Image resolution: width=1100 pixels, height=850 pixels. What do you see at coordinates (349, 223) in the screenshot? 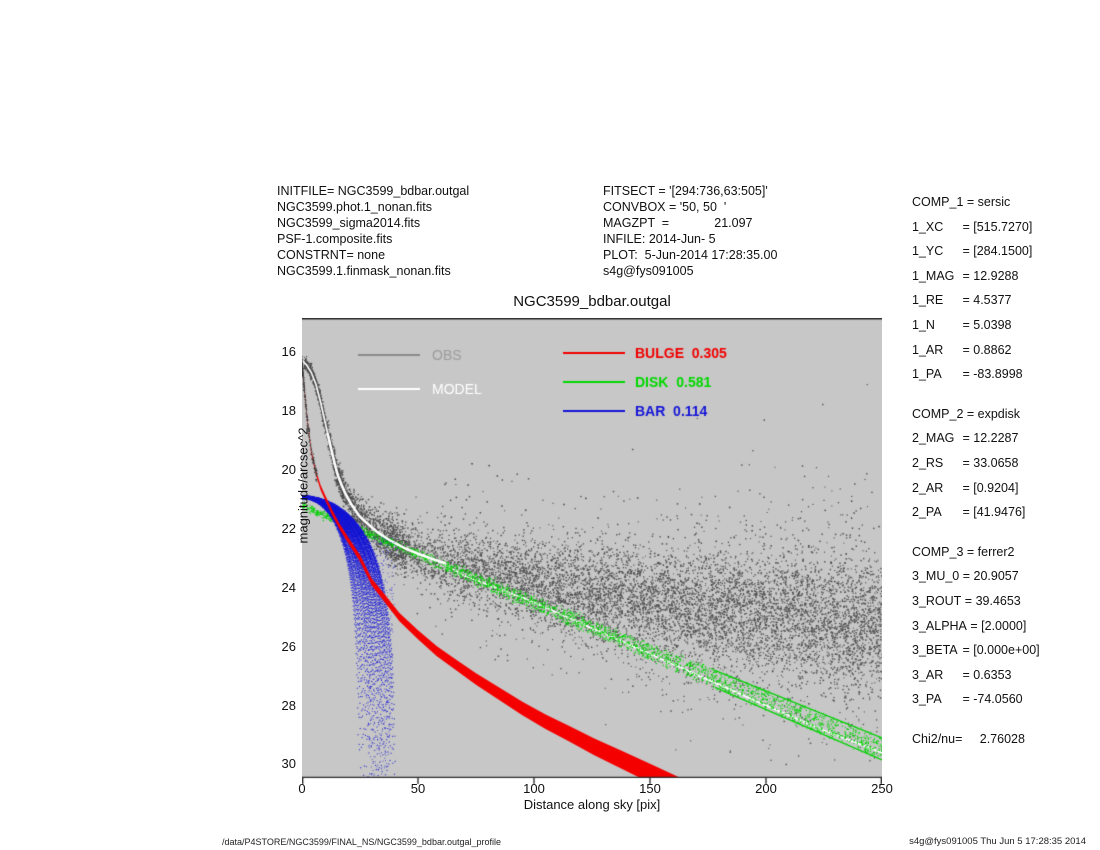
I see `header-line: NGC3599_sigma2014.fits` at bounding box center [349, 223].